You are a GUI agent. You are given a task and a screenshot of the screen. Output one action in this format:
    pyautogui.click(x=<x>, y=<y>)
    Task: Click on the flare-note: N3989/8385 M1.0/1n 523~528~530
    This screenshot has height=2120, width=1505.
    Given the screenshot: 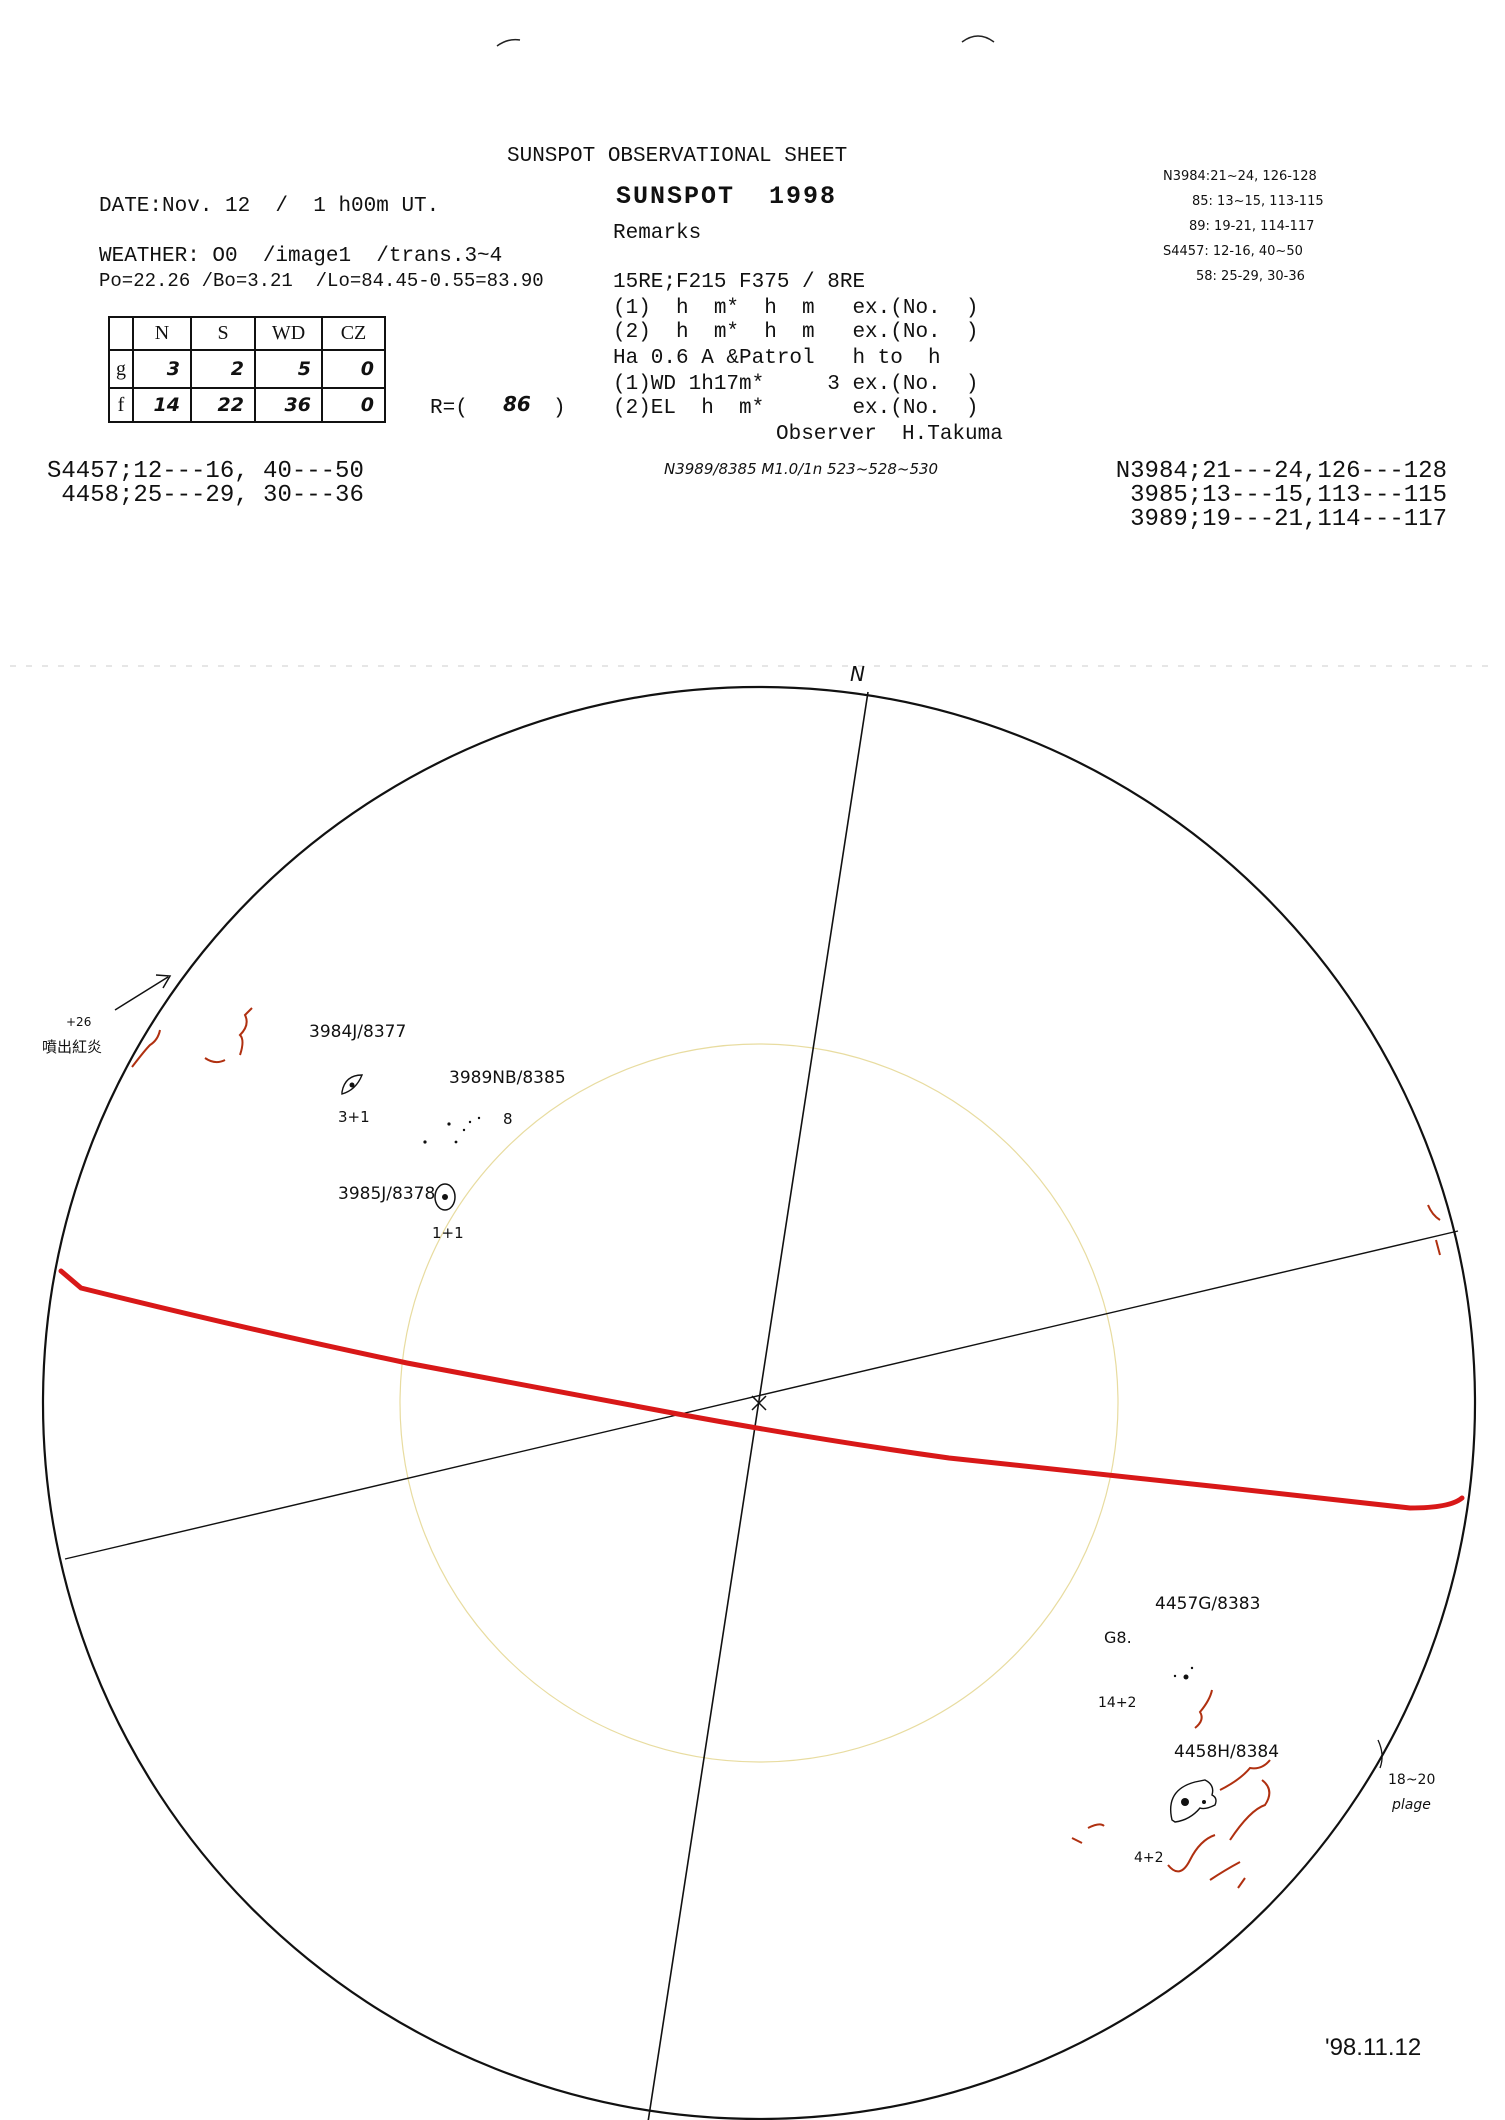 What is the action you would take?
    pyautogui.click(x=801, y=469)
    